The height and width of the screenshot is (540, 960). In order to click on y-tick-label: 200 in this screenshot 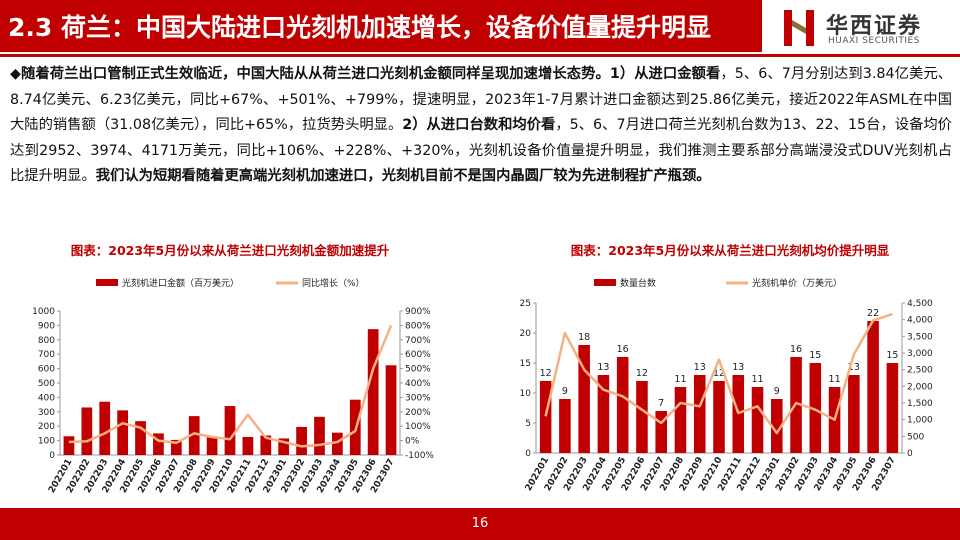, I will do `click(46, 427)`.